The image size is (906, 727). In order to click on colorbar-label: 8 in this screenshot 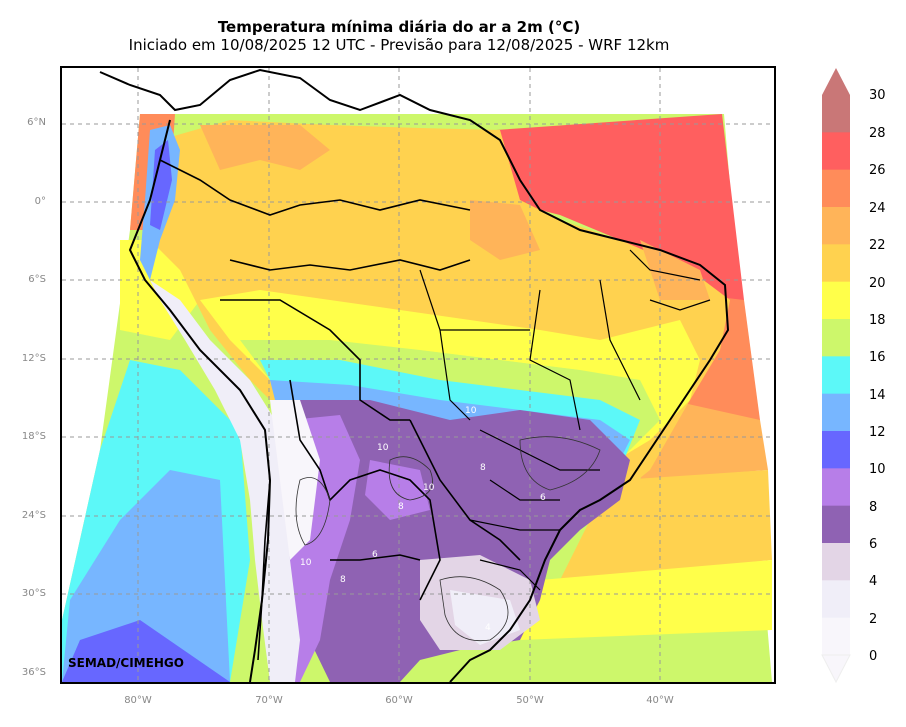, I will do `click(873, 507)`.